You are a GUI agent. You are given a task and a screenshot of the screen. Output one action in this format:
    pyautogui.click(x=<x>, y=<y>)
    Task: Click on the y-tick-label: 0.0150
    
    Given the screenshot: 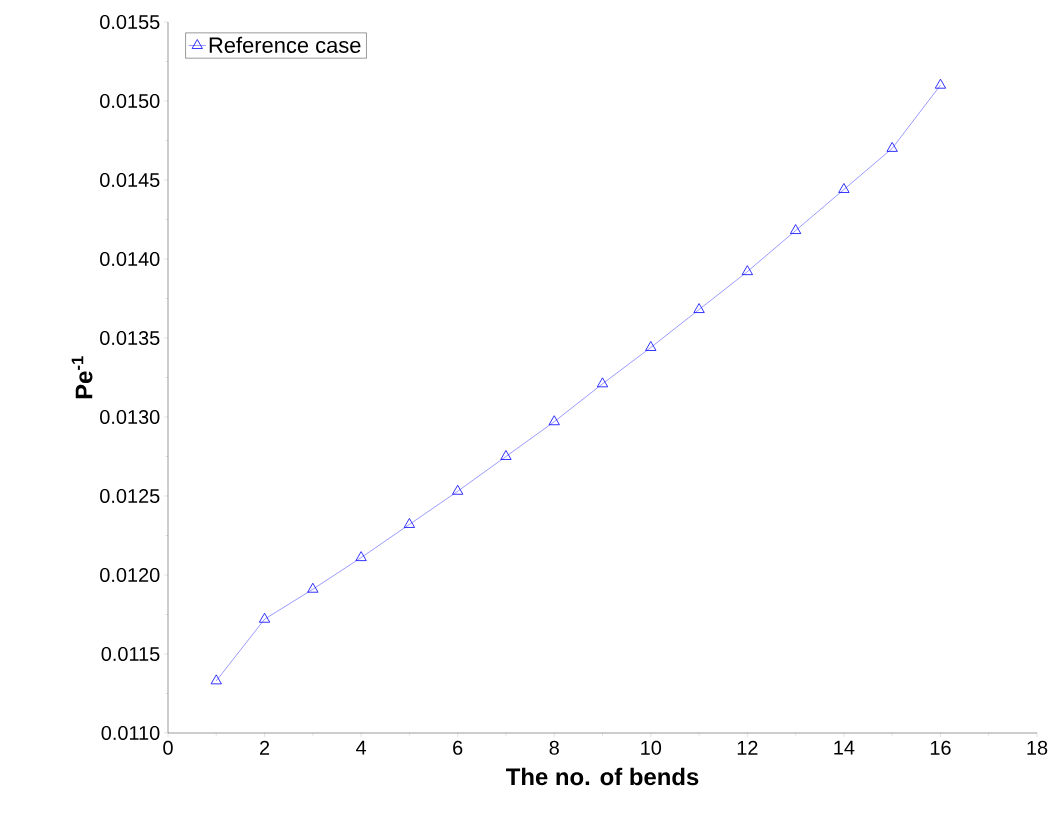 What is the action you would take?
    pyautogui.click(x=130, y=101)
    